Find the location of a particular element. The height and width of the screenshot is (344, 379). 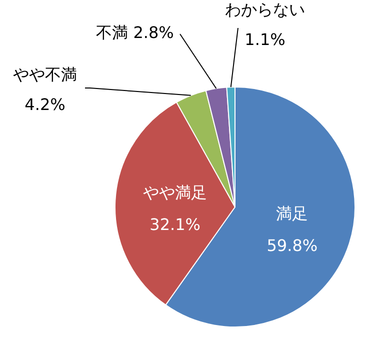

slice-label: わからない is located at coordinates (265, 9).